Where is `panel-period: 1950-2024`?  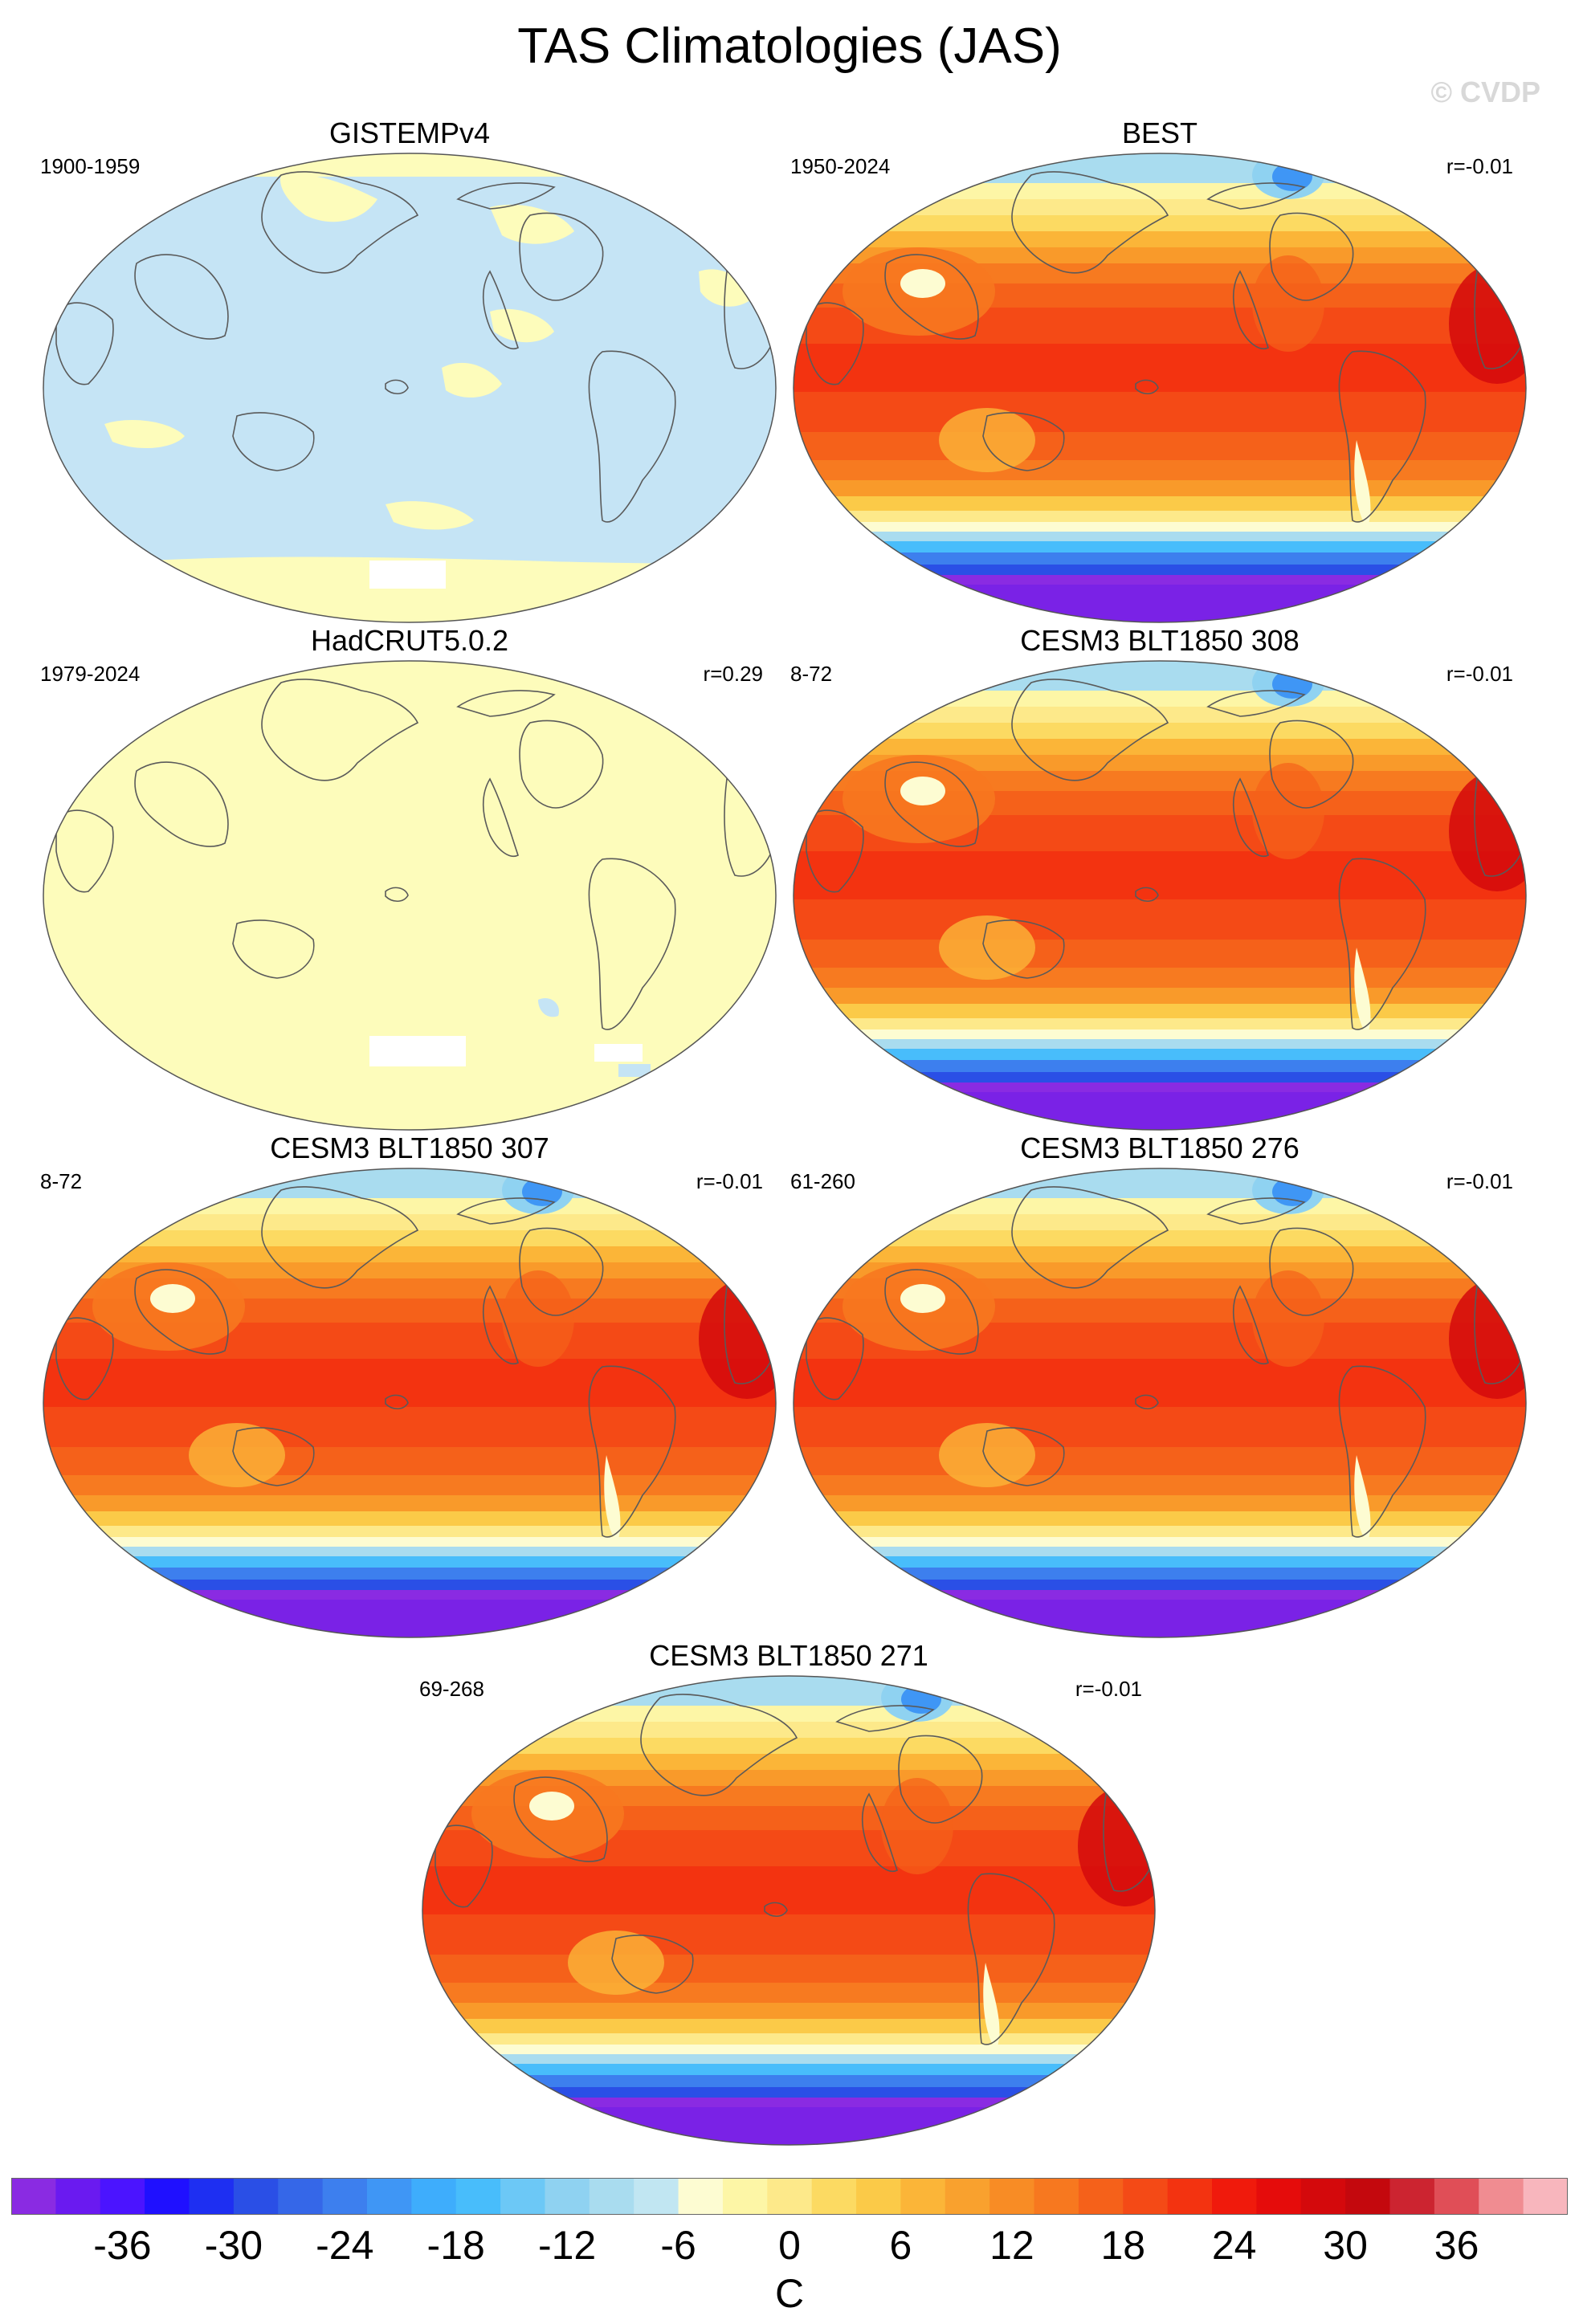
panel-period: 1950-2024 is located at coordinates (840, 166).